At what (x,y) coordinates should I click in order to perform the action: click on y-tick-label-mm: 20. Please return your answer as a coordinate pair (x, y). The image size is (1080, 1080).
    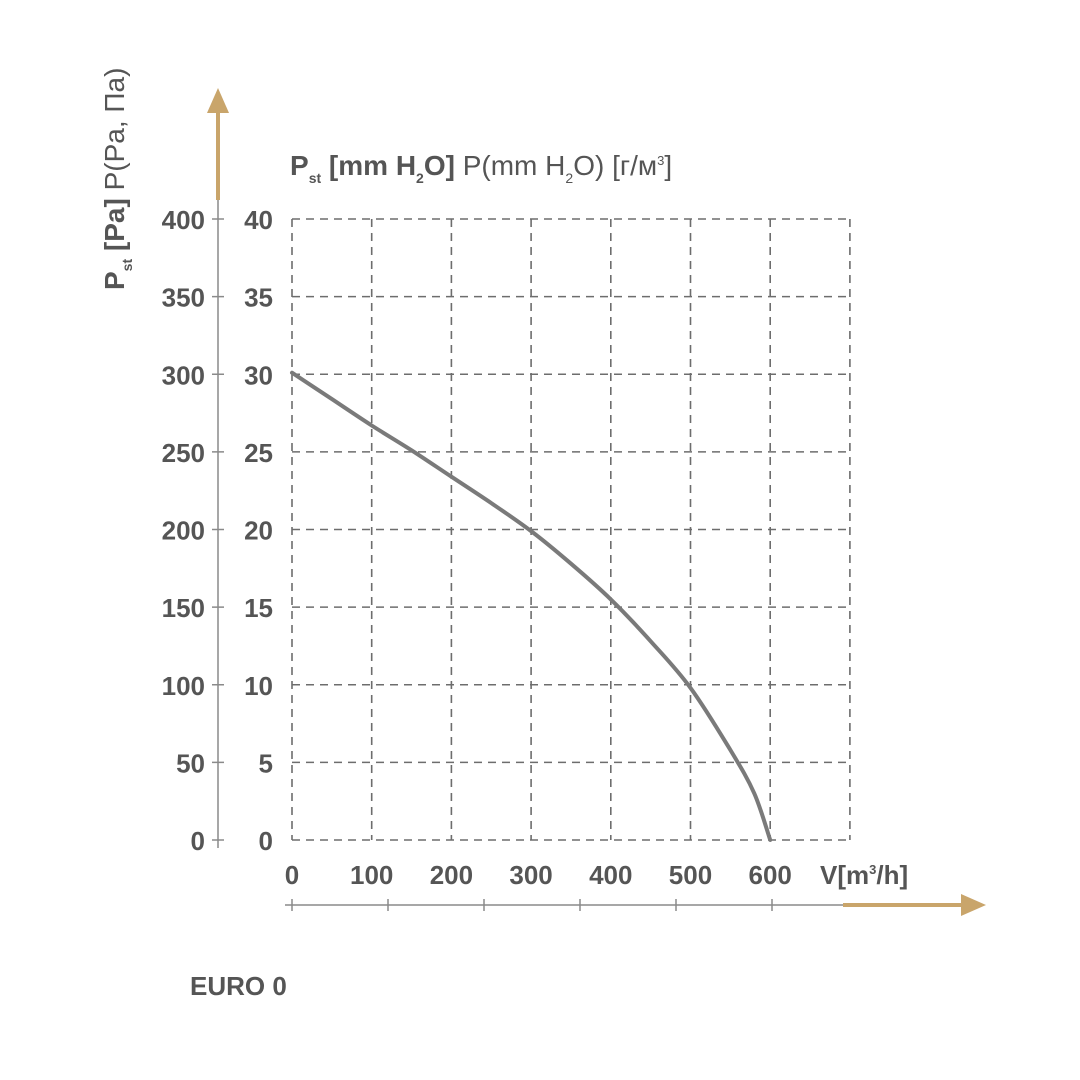
    Looking at the image, I should click on (258, 531).